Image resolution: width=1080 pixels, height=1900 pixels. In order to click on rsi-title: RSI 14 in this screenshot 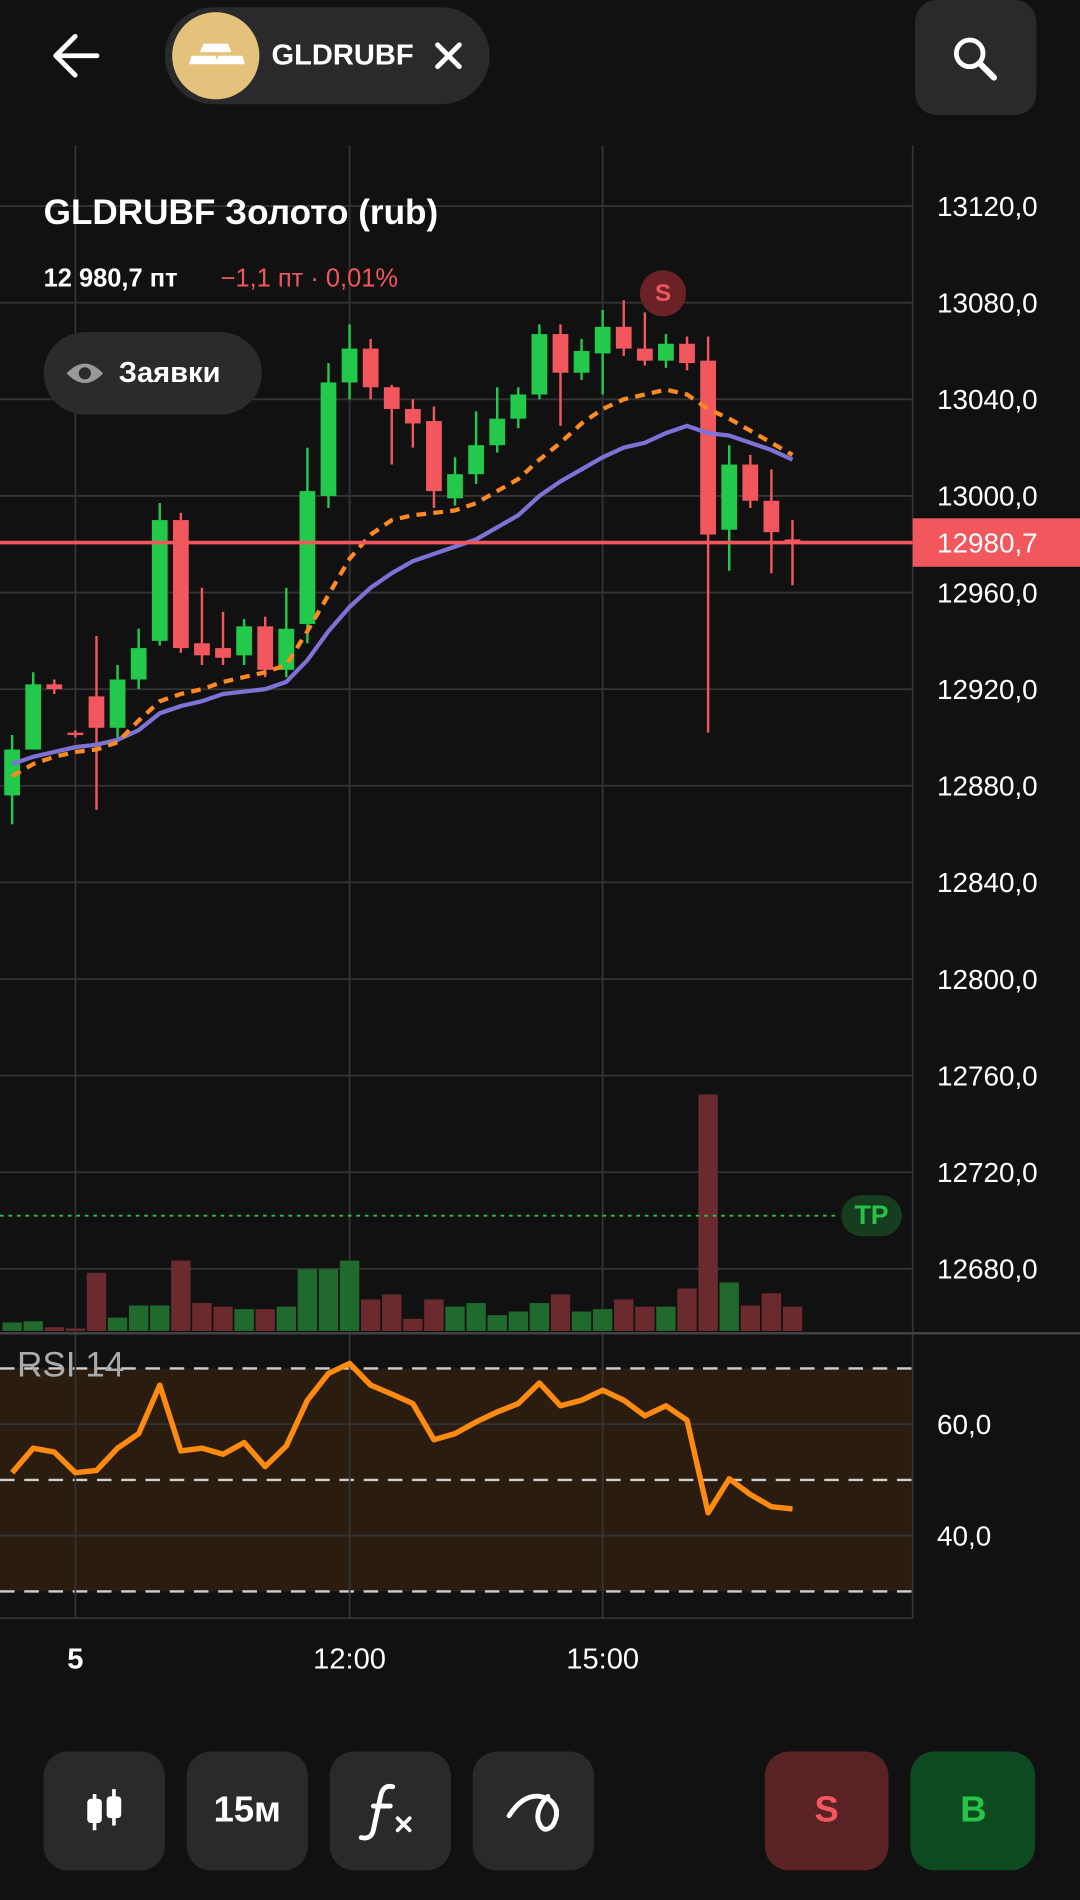, I will do `click(70, 1365)`.